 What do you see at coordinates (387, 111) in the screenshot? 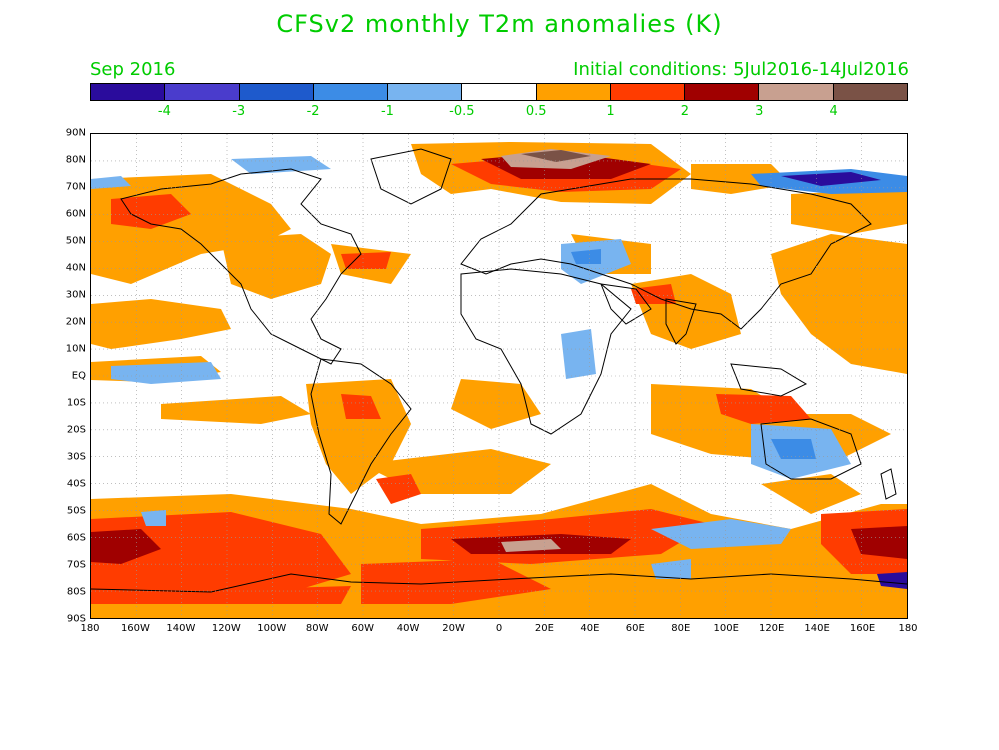
I see `legend-label: -1` at bounding box center [387, 111].